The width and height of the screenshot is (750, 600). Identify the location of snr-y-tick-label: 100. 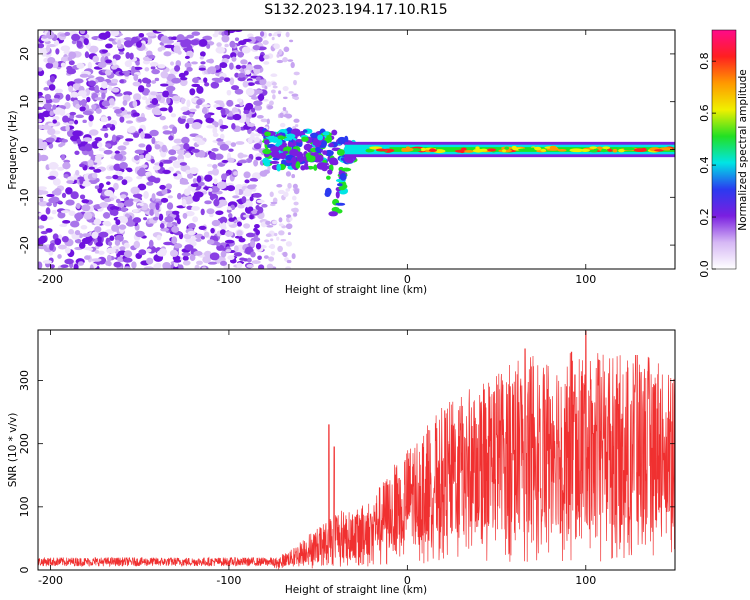
(24, 506).